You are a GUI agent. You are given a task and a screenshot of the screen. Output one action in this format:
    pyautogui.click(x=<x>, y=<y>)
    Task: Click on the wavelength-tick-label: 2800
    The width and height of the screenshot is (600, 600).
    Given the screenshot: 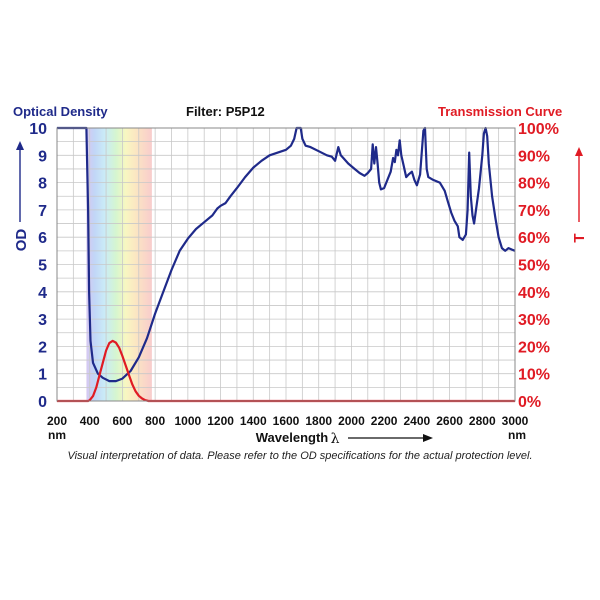 What is the action you would take?
    pyautogui.click(x=482, y=421)
    